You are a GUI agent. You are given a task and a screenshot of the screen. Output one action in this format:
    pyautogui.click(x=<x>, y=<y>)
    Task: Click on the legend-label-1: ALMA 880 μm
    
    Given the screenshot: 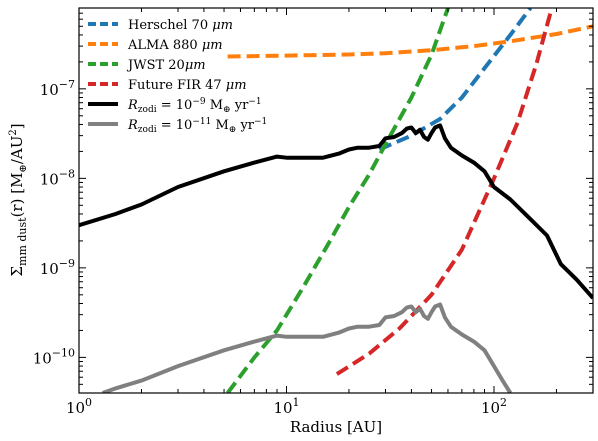 What is the action you would take?
    pyautogui.click(x=175, y=45)
    